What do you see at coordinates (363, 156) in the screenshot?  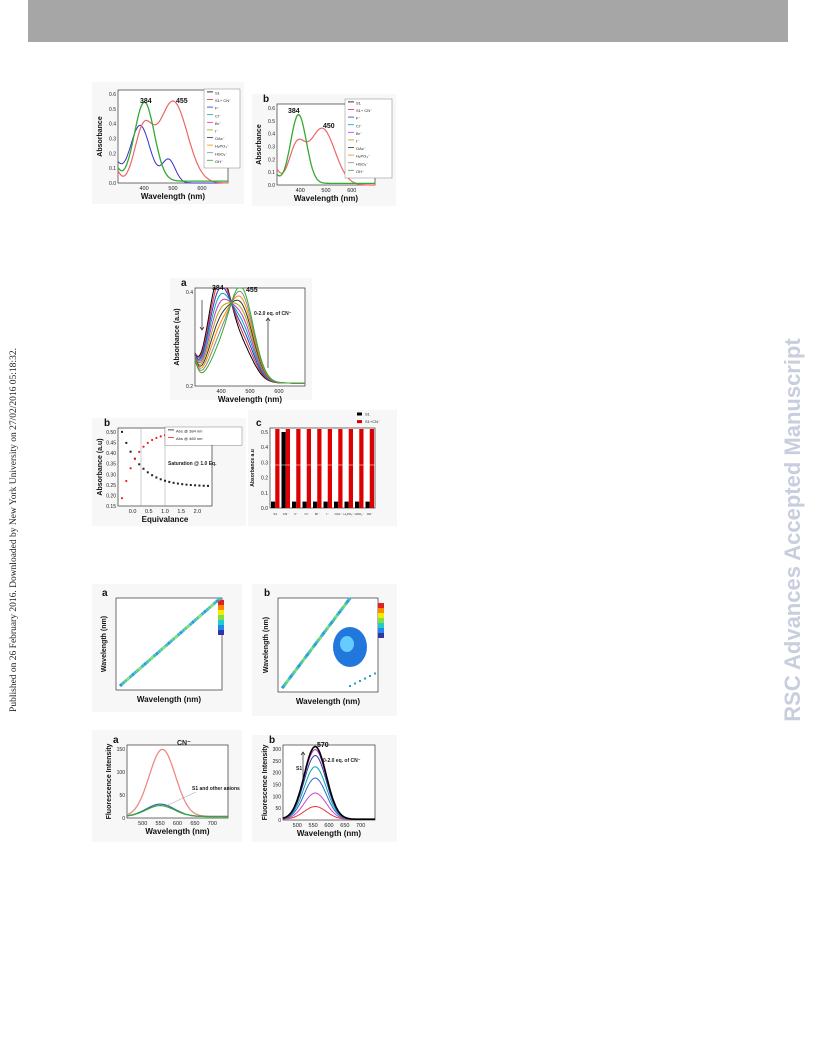 I see `legend-label: H₂PO₄⁻` at bounding box center [363, 156].